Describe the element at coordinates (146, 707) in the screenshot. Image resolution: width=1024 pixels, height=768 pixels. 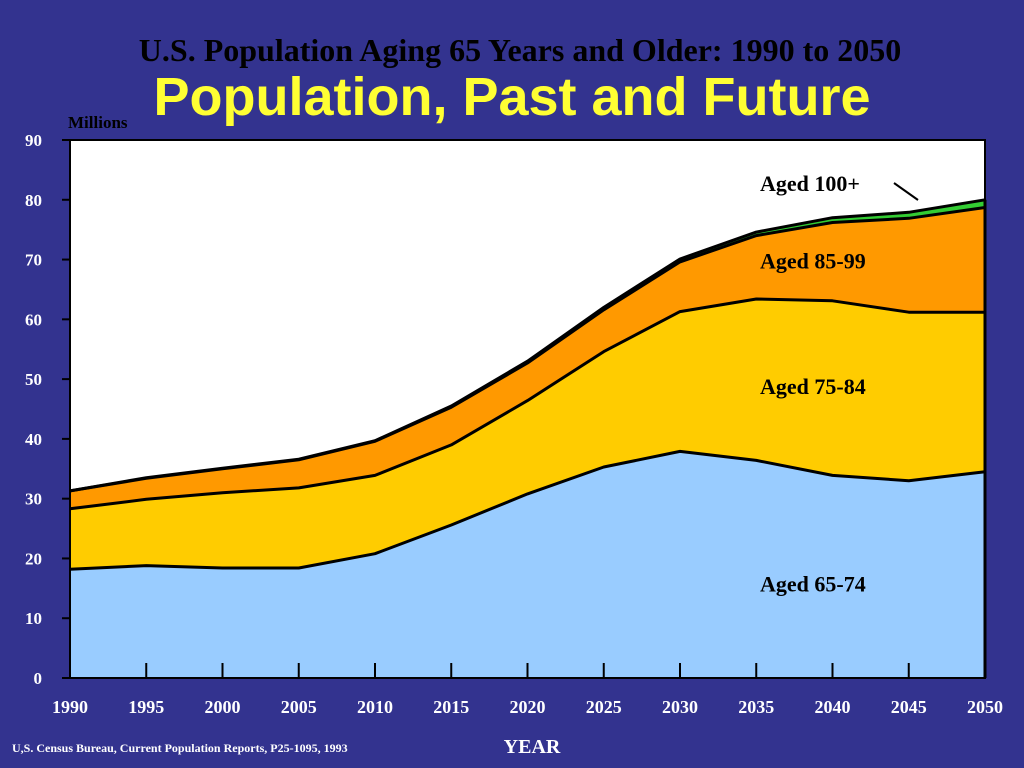
I see `x-tick-label: 1995` at that location.